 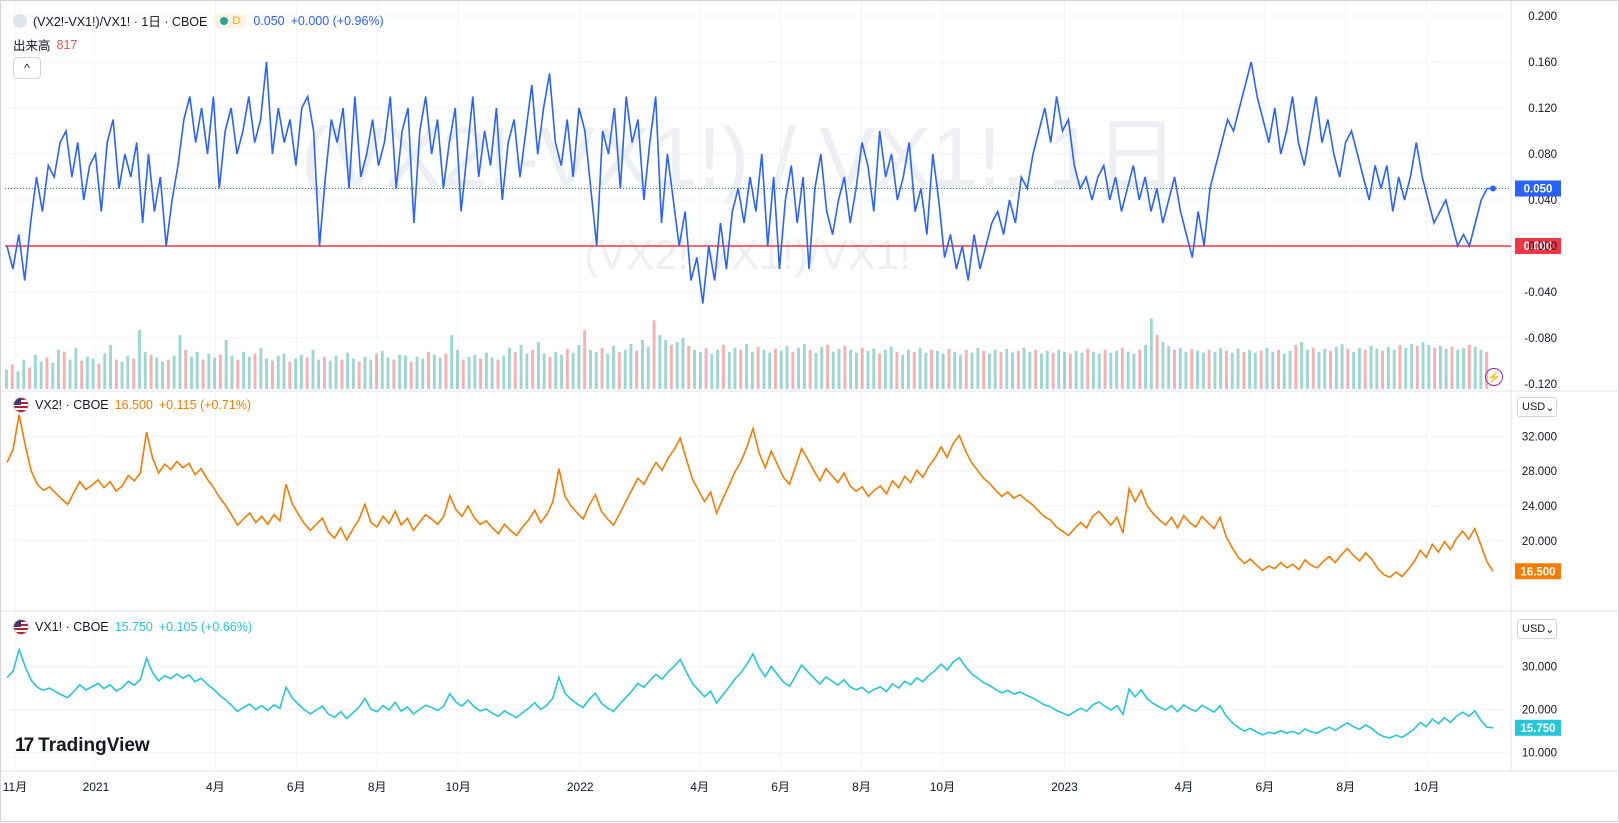 What do you see at coordinates (72, 405) in the screenshot?
I see `vx2-symbol: VX2! · CBOE` at bounding box center [72, 405].